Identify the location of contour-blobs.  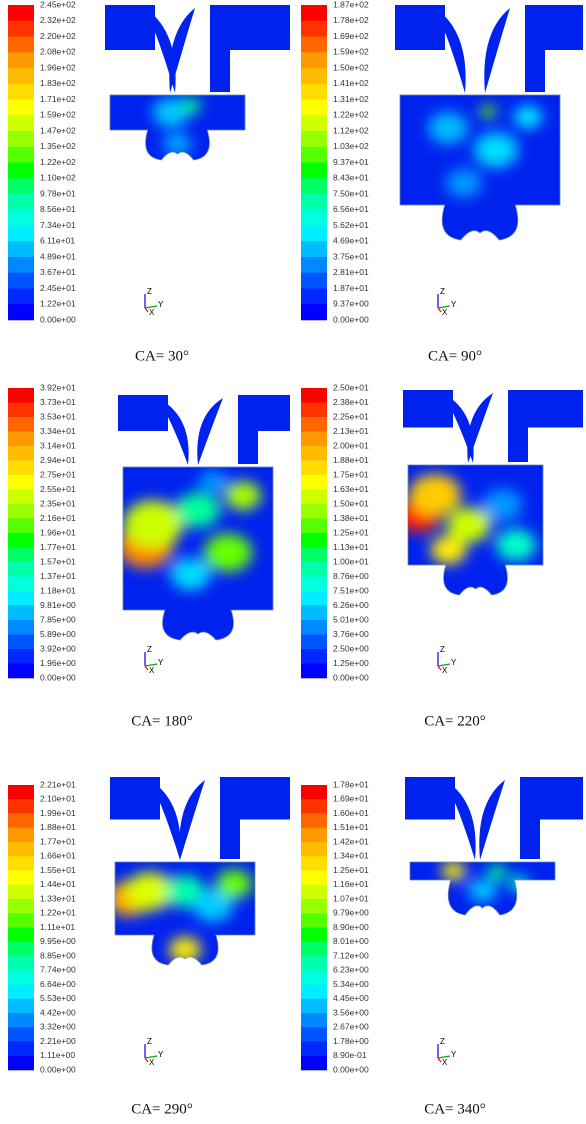
(176, 126).